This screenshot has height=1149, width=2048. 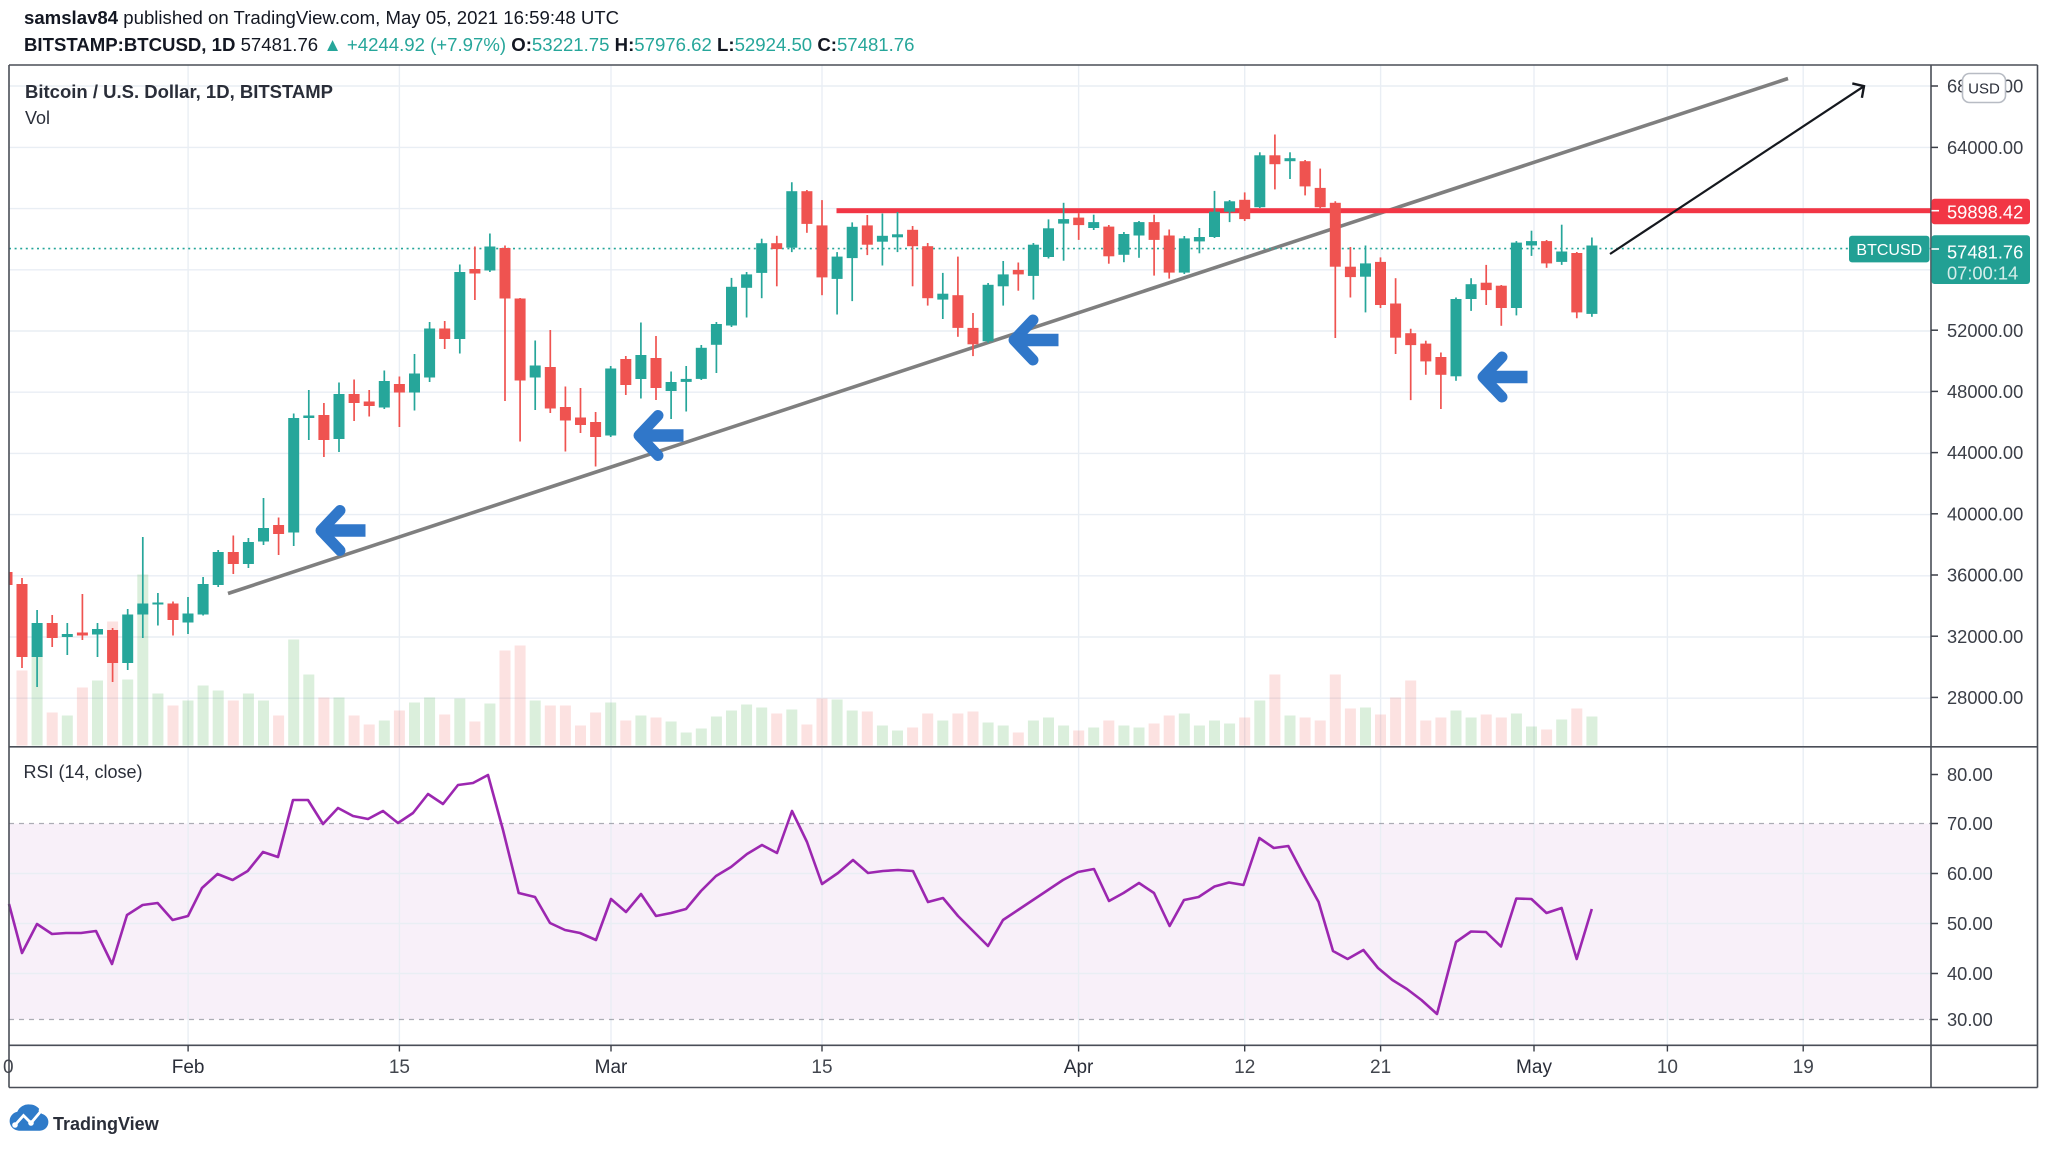 What do you see at coordinates (106, 1124) in the screenshot?
I see `svg-text: TradingView` at bounding box center [106, 1124].